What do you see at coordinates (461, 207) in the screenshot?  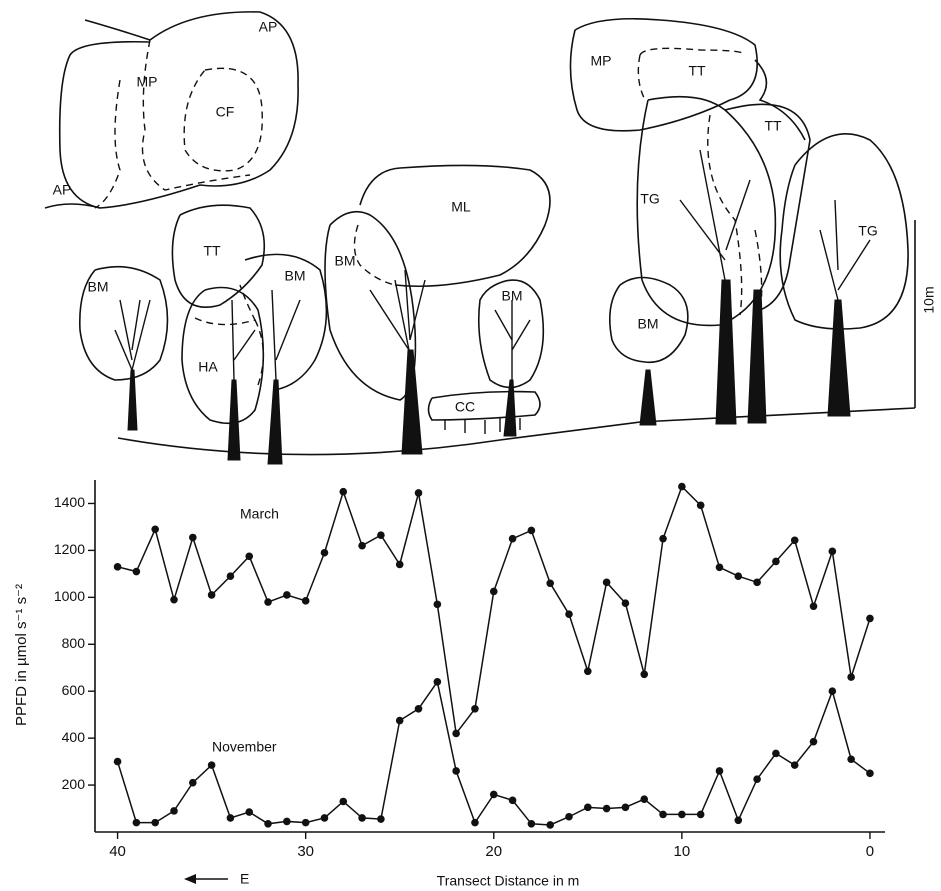 I see `tree-label: ML` at bounding box center [461, 207].